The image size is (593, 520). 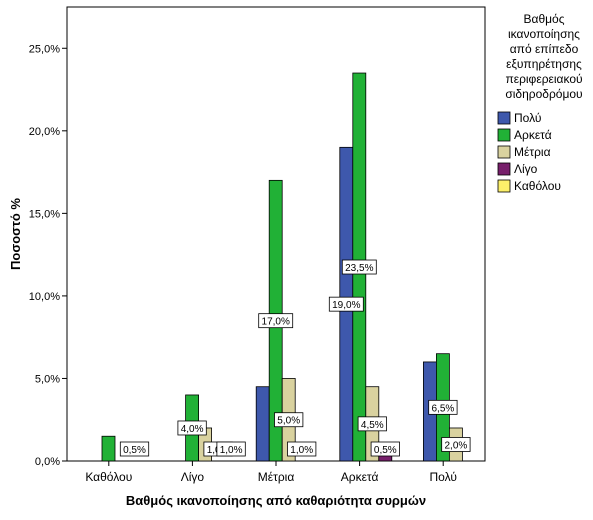 What do you see at coordinates (44, 132) in the screenshot?
I see `y-tick-label: 20,0%` at bounding box center [44, 132].